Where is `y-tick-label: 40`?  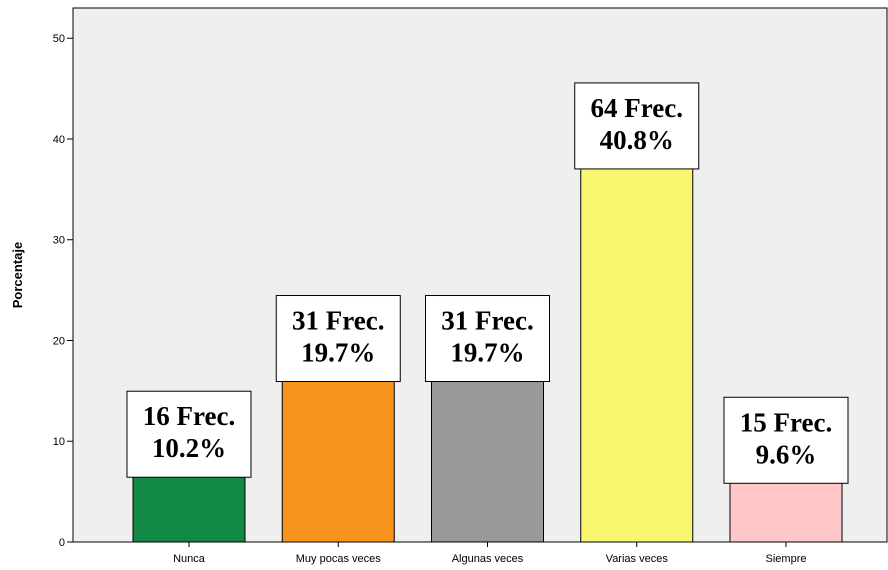
y-tick-label: 40 is located at coordinates (59, 140).